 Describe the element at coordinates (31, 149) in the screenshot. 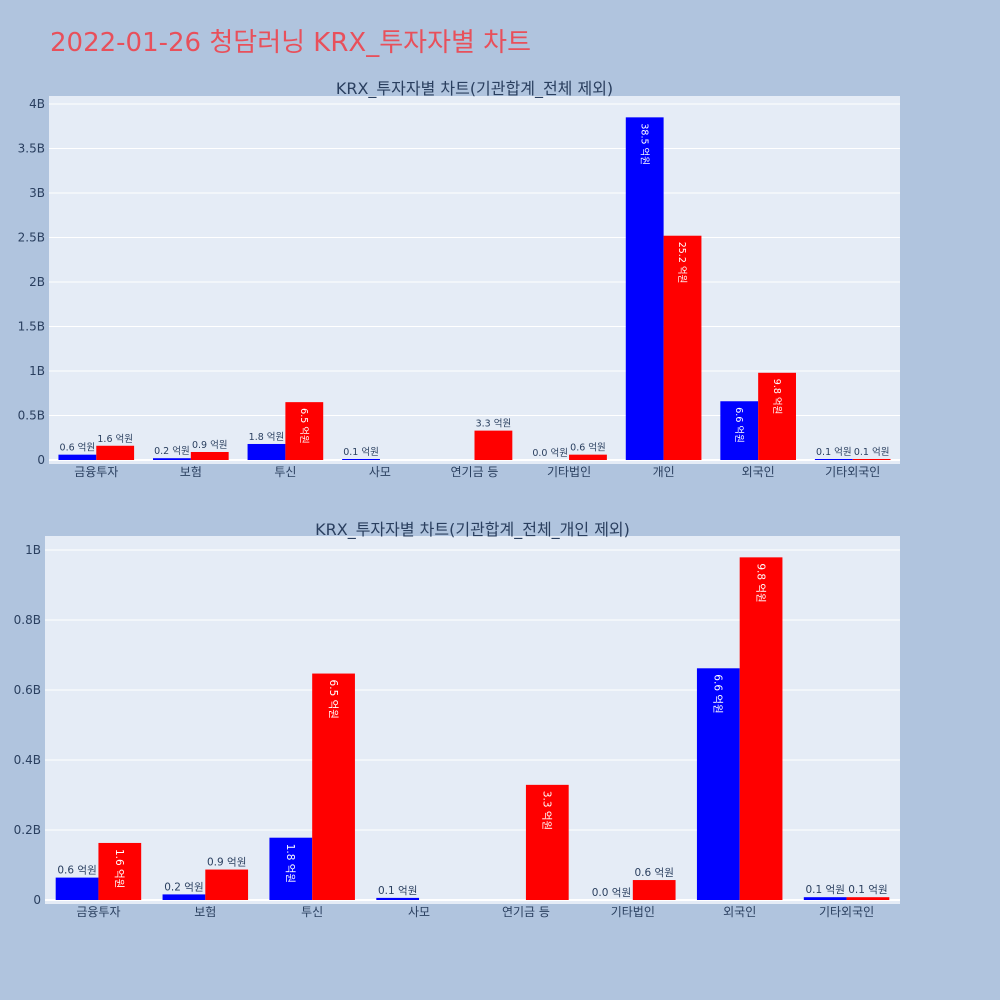

I see `y-tick-label: 3.5B` at that location.